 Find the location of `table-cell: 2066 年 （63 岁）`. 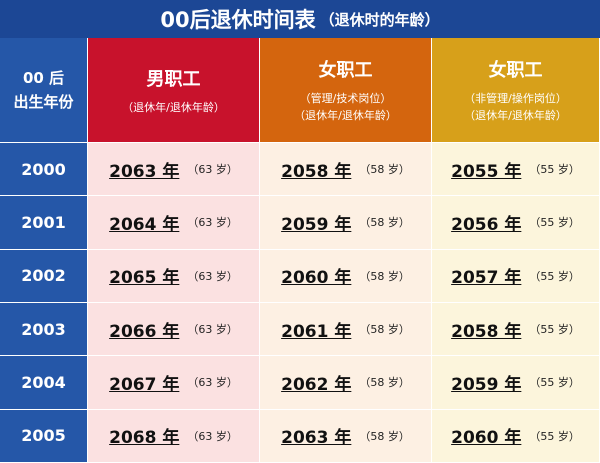

table-cell: 2066 年 （63 岁） is located at coordinates (174, 329).